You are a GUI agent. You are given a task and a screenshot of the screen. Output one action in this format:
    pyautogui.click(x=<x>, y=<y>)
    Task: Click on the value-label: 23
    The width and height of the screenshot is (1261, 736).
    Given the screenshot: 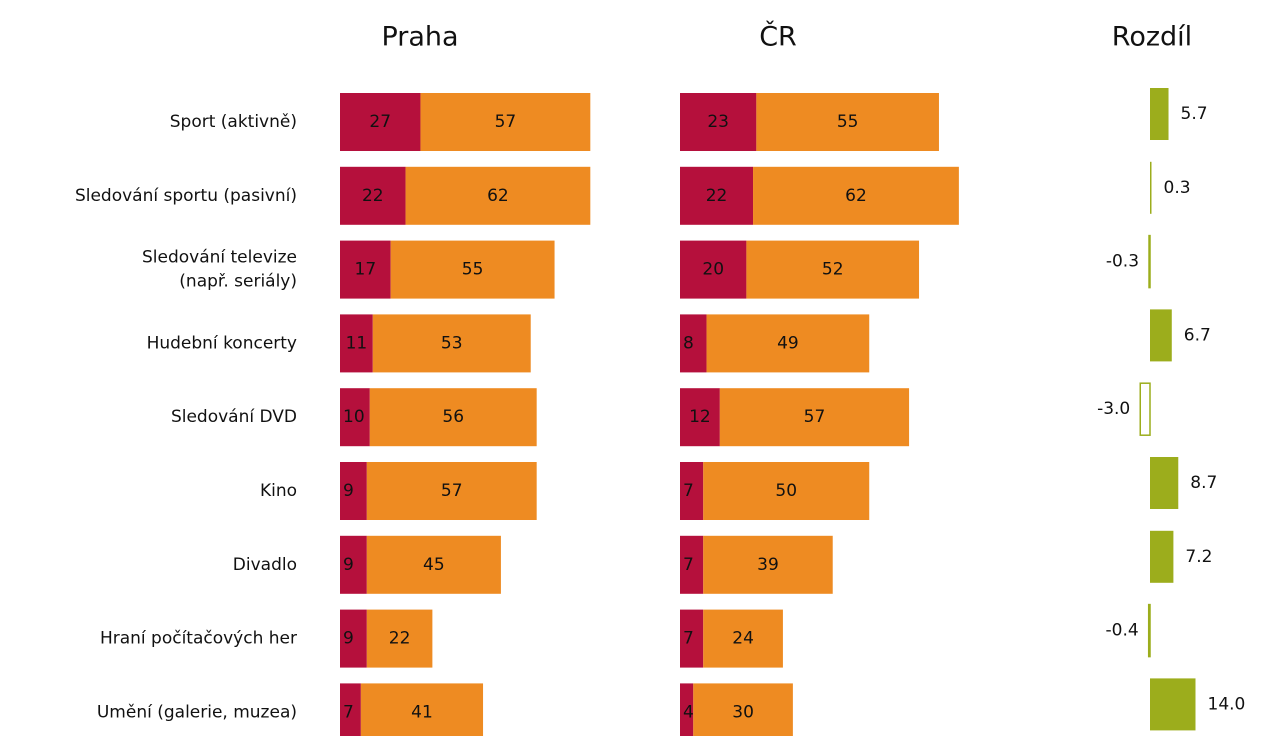 What is the action you would take?
    pyautogui.click(x=718, y=122)
    